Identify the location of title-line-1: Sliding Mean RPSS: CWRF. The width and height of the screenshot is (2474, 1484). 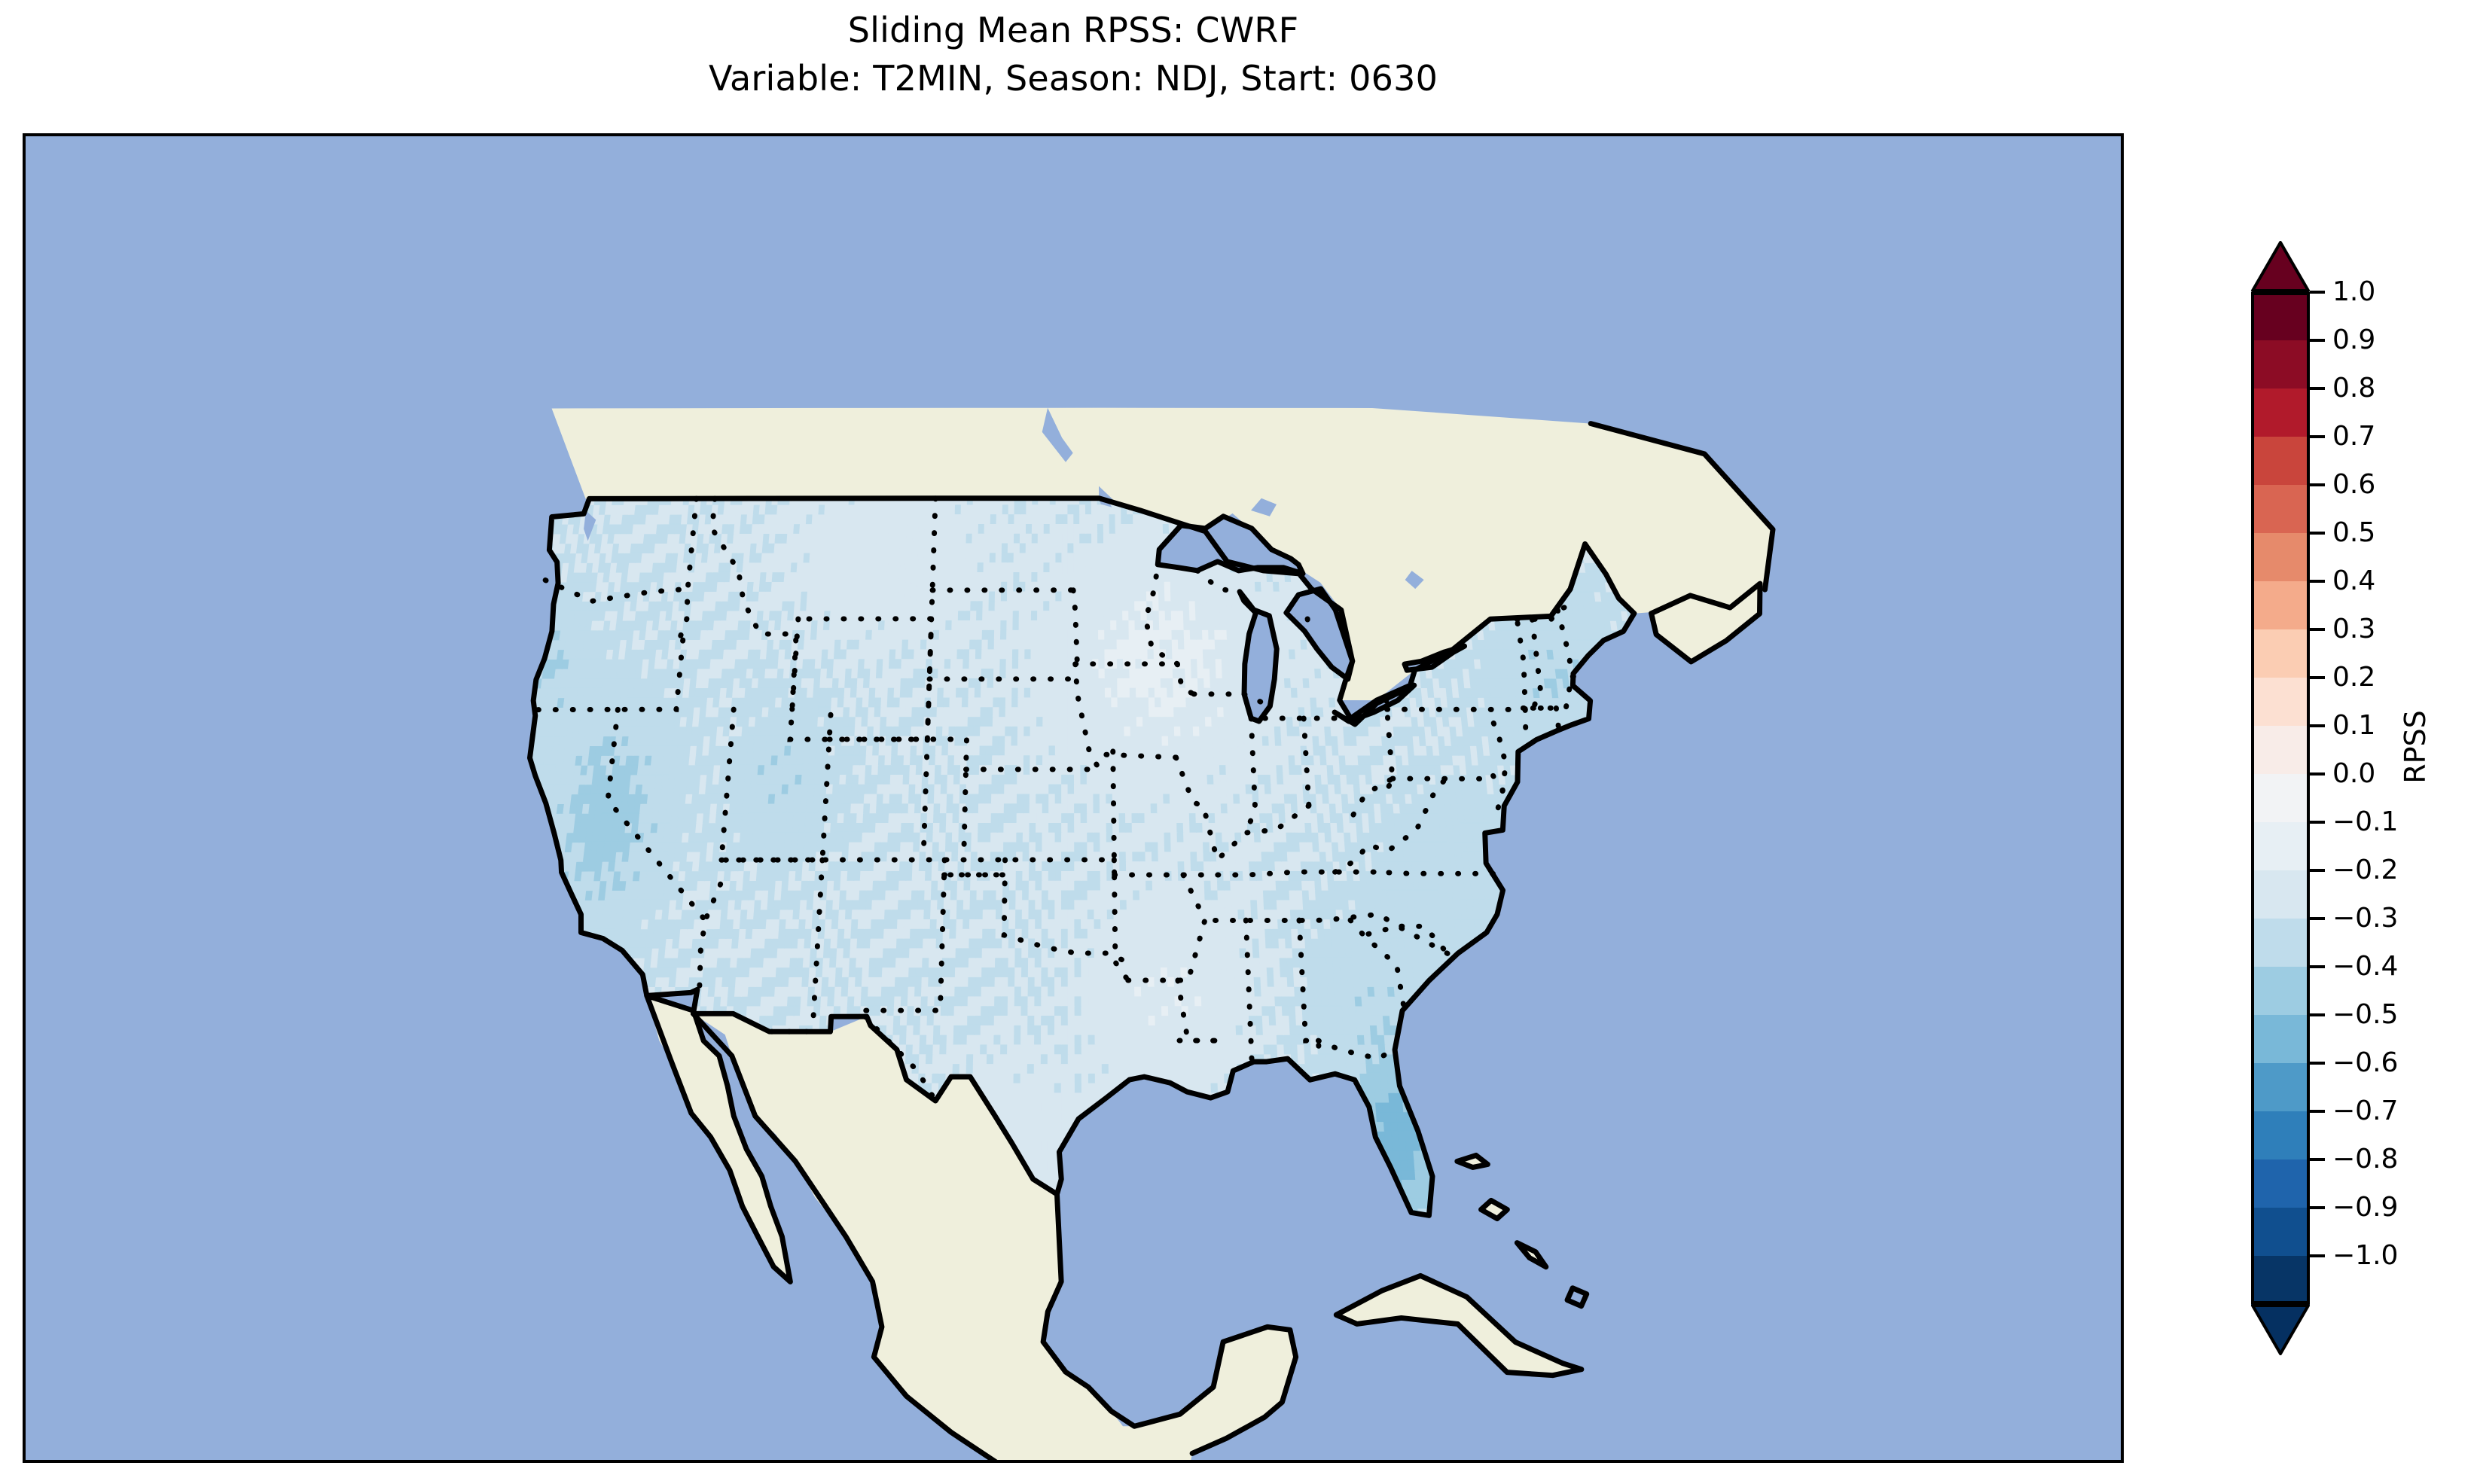
(1073, 30).